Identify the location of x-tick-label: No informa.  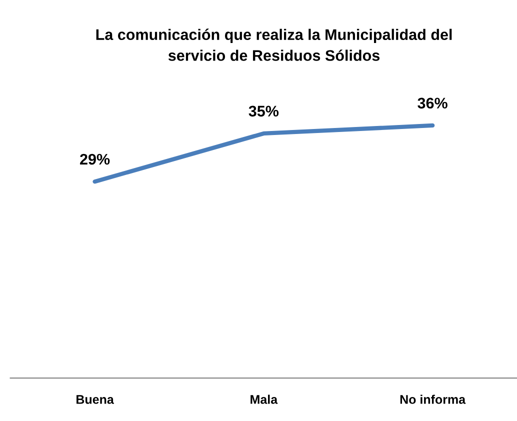
(433, 399).